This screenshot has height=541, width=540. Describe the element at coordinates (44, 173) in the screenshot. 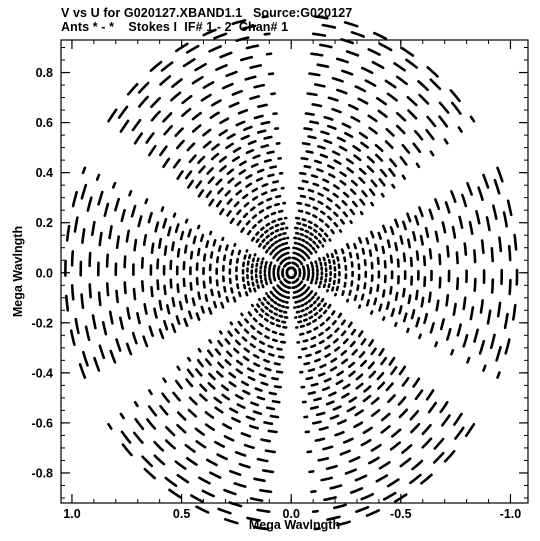

I see `y-tick-label: 0.4` at that location.